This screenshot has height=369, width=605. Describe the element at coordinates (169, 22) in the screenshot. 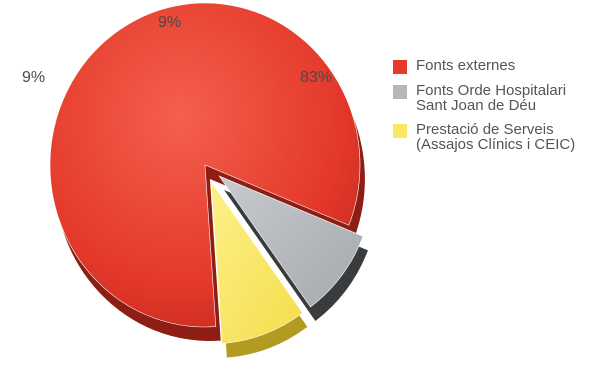

I see `data-label-prestacio-de-serveis: 9%` at that location.